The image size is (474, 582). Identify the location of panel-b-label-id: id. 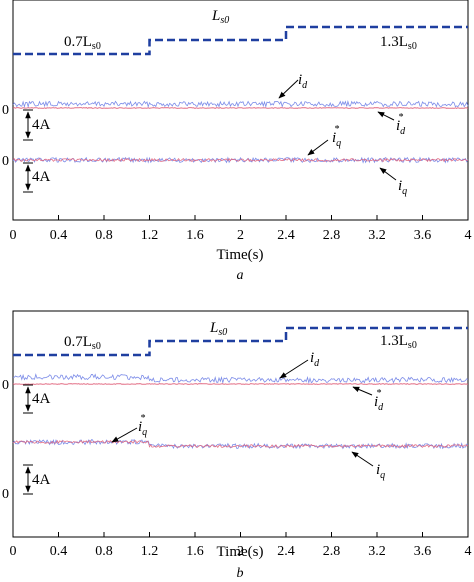
(299, 364).